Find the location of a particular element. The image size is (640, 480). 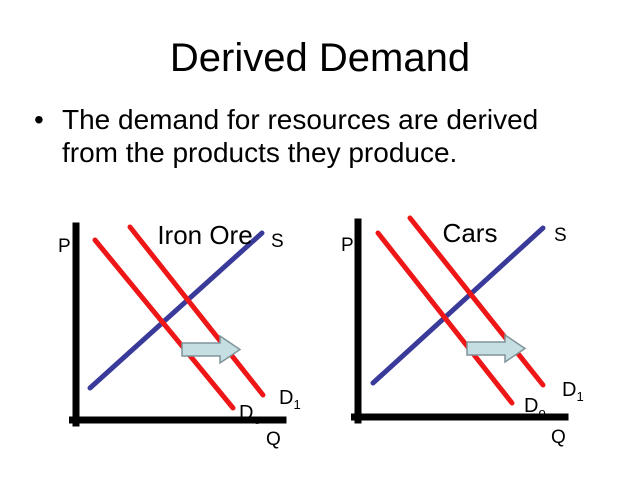

chart-title: Cars is located at coordinates (470, 233).